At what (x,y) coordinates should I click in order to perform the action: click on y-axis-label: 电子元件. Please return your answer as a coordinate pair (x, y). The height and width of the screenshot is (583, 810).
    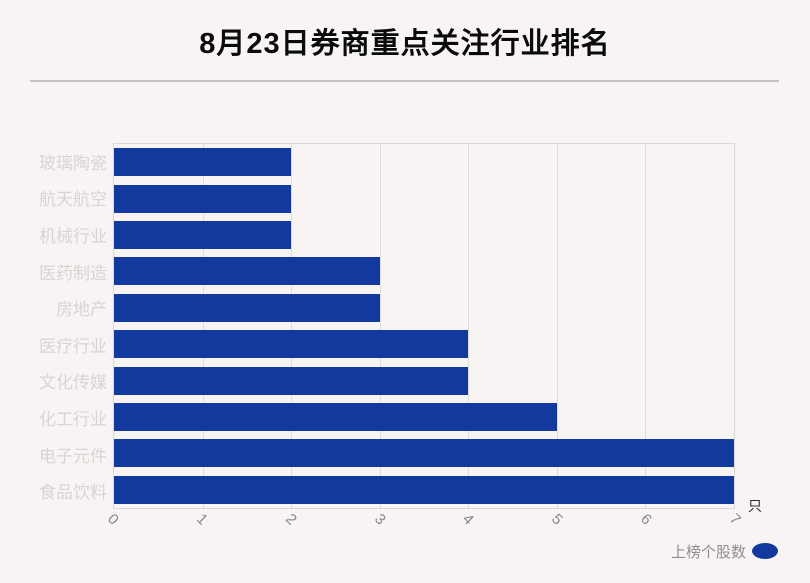
    Looking at the image, I should click on (73, 456).